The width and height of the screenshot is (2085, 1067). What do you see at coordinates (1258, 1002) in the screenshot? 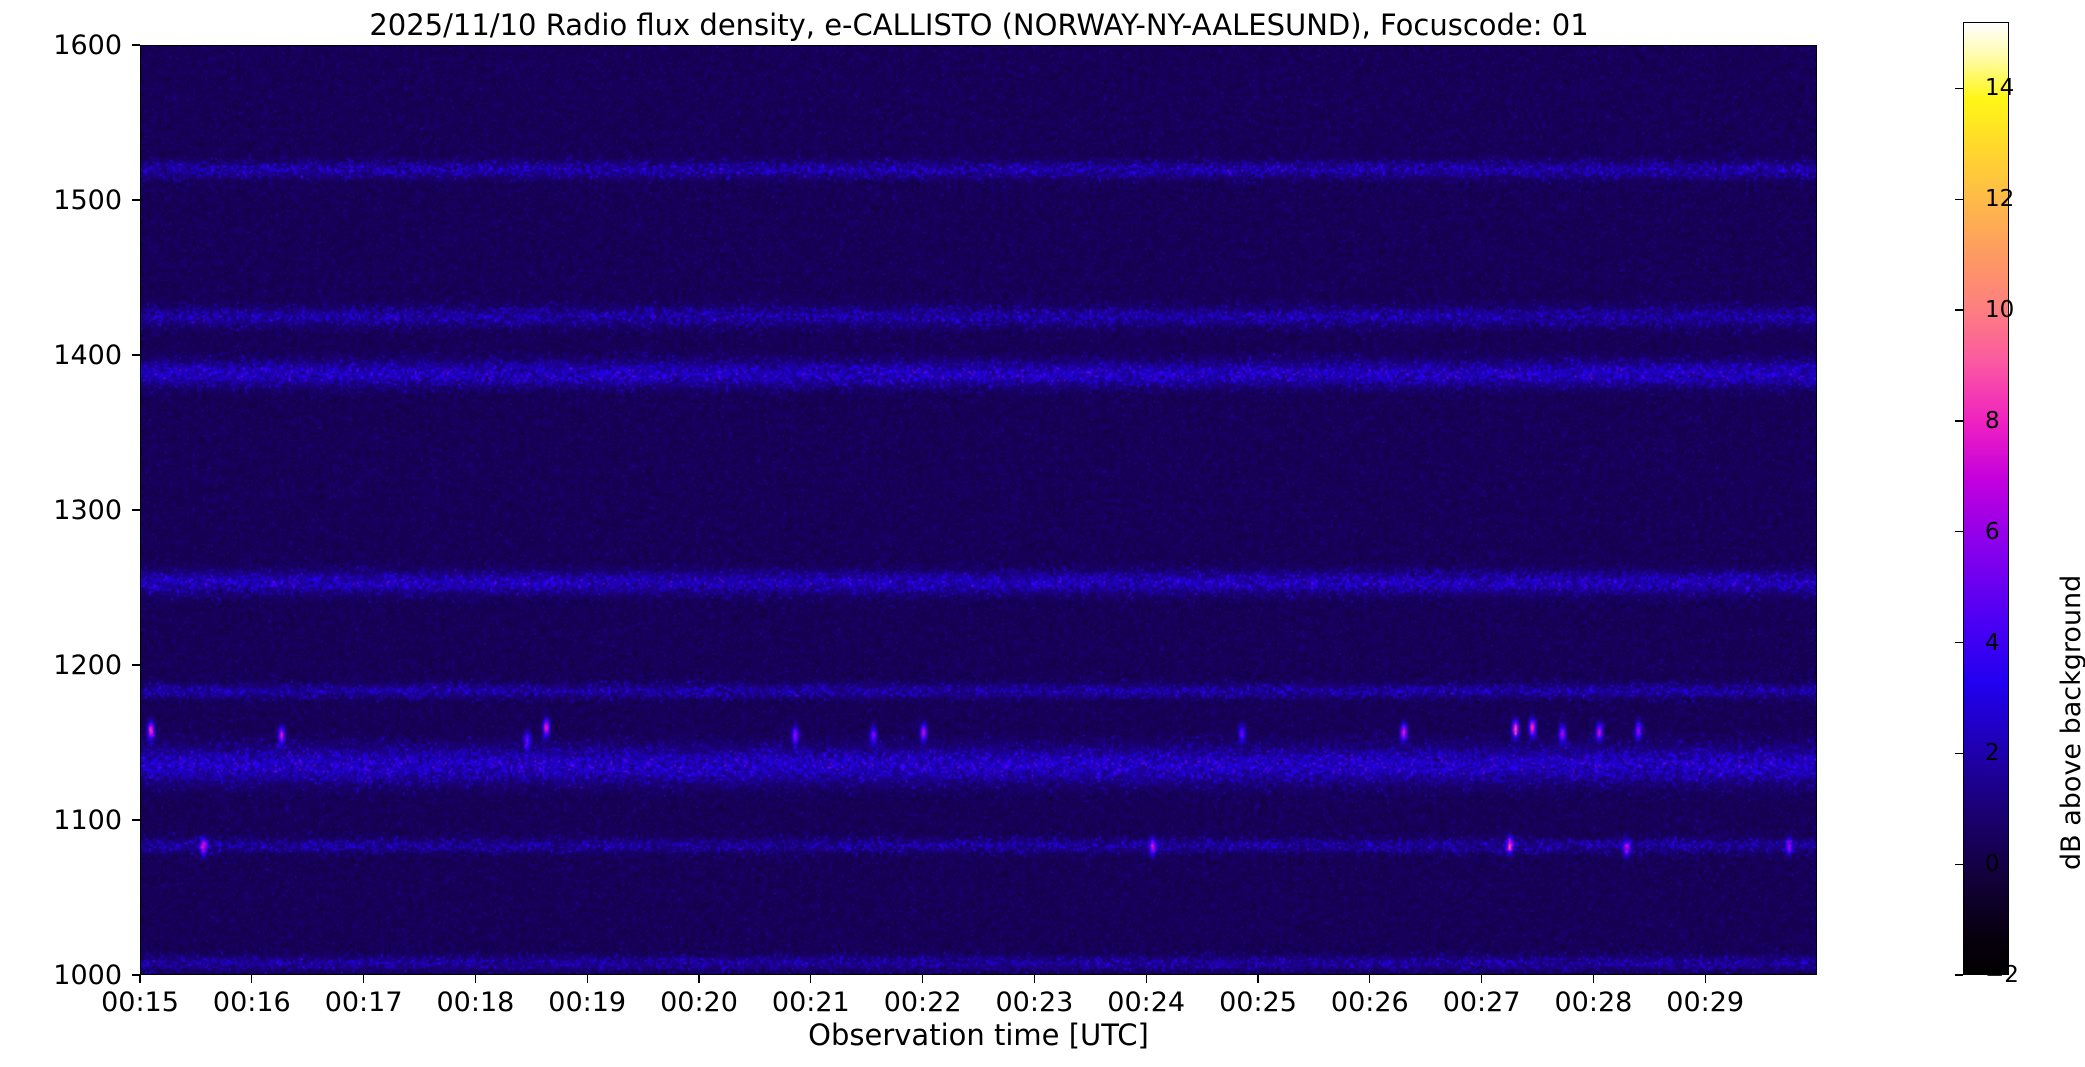
I see `x-tick-label: 00:25` at bounding box center [1258, 1002].